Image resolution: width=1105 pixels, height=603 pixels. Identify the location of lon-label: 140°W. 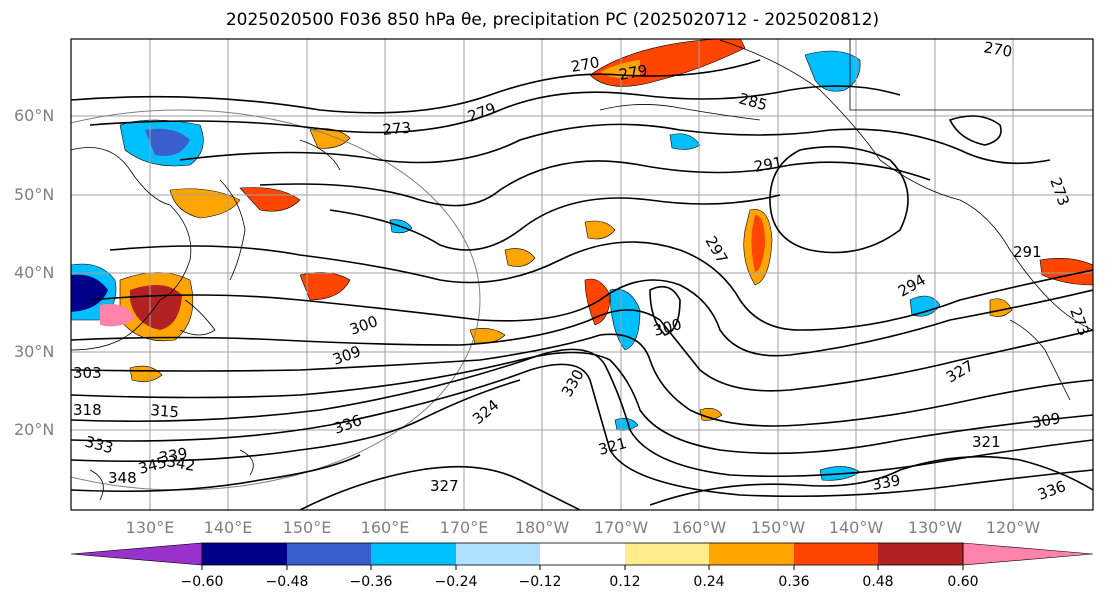
(856, 527).